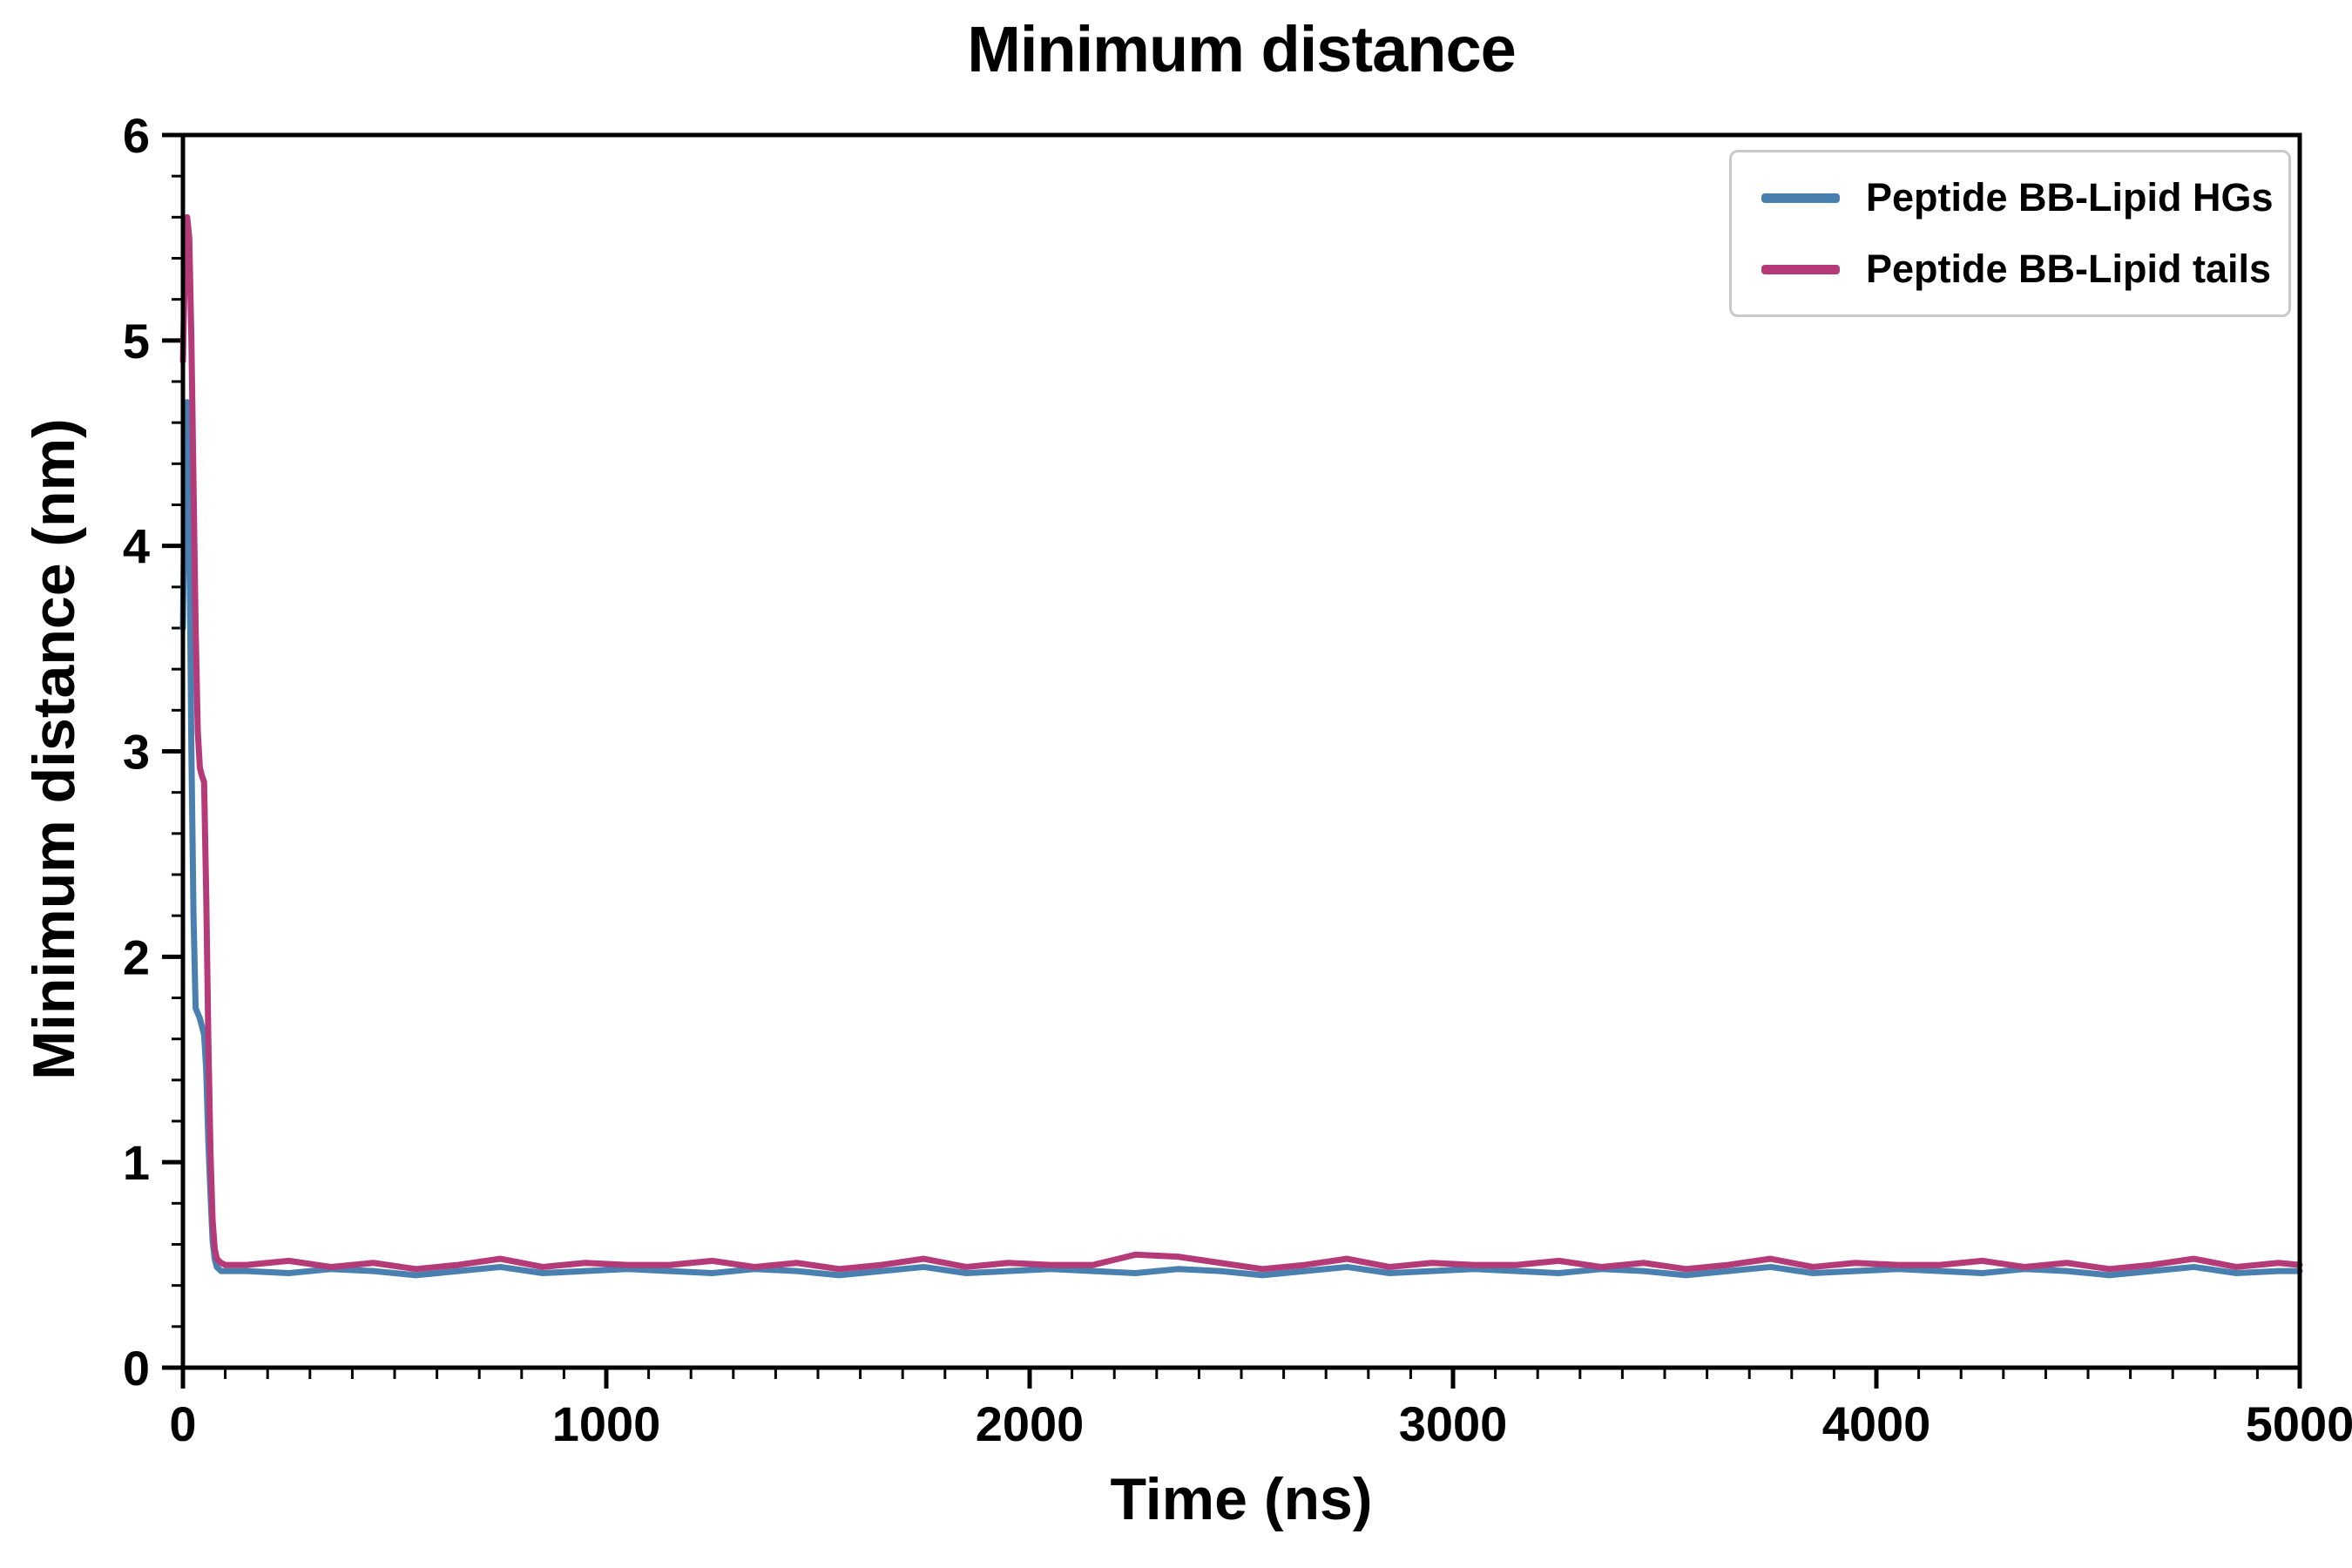 Image resolution: width=2352 pixels, height=1568 pixels. Describe the element at coordinates (1241, 1499) in the screenshot. I see `x-axis-label: Time (ns)` at that location.